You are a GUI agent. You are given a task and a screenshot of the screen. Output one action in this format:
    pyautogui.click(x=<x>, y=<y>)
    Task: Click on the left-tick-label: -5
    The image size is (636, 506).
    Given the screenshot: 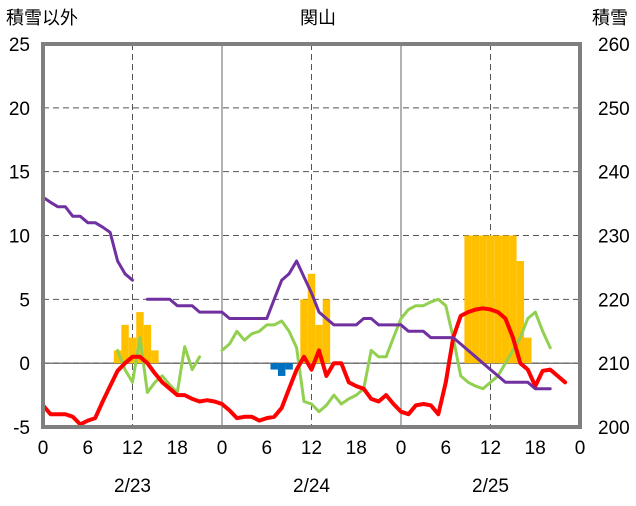 What is the action you would take?
    pyautogui.click(x=21, y=428)
    